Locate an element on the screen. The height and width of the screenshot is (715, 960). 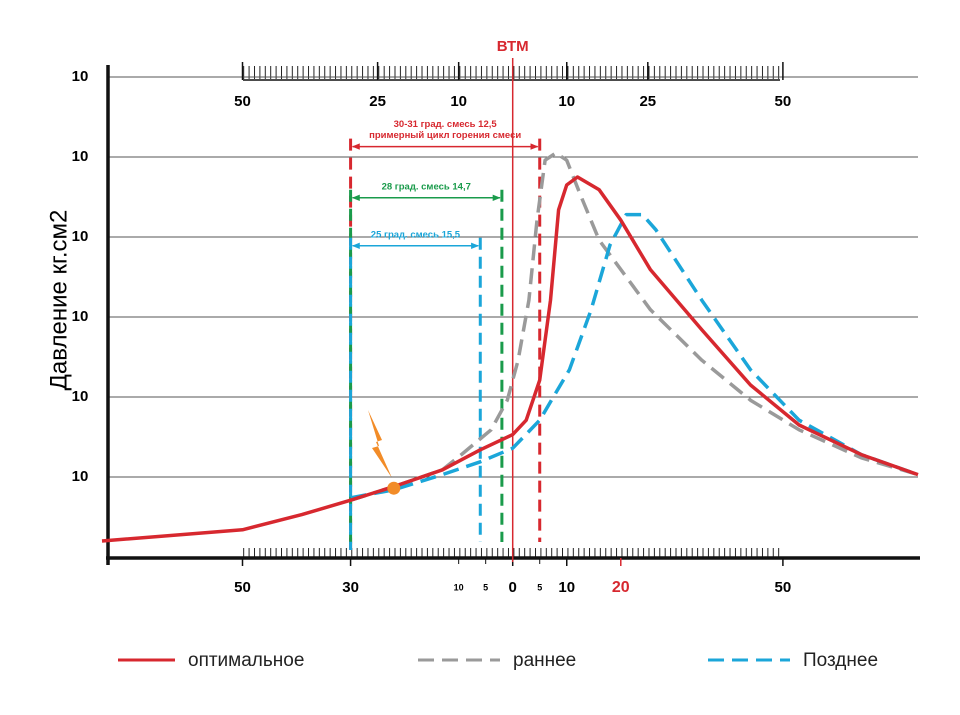
x-tick-label: 30 is located at coordinates (350, 587).